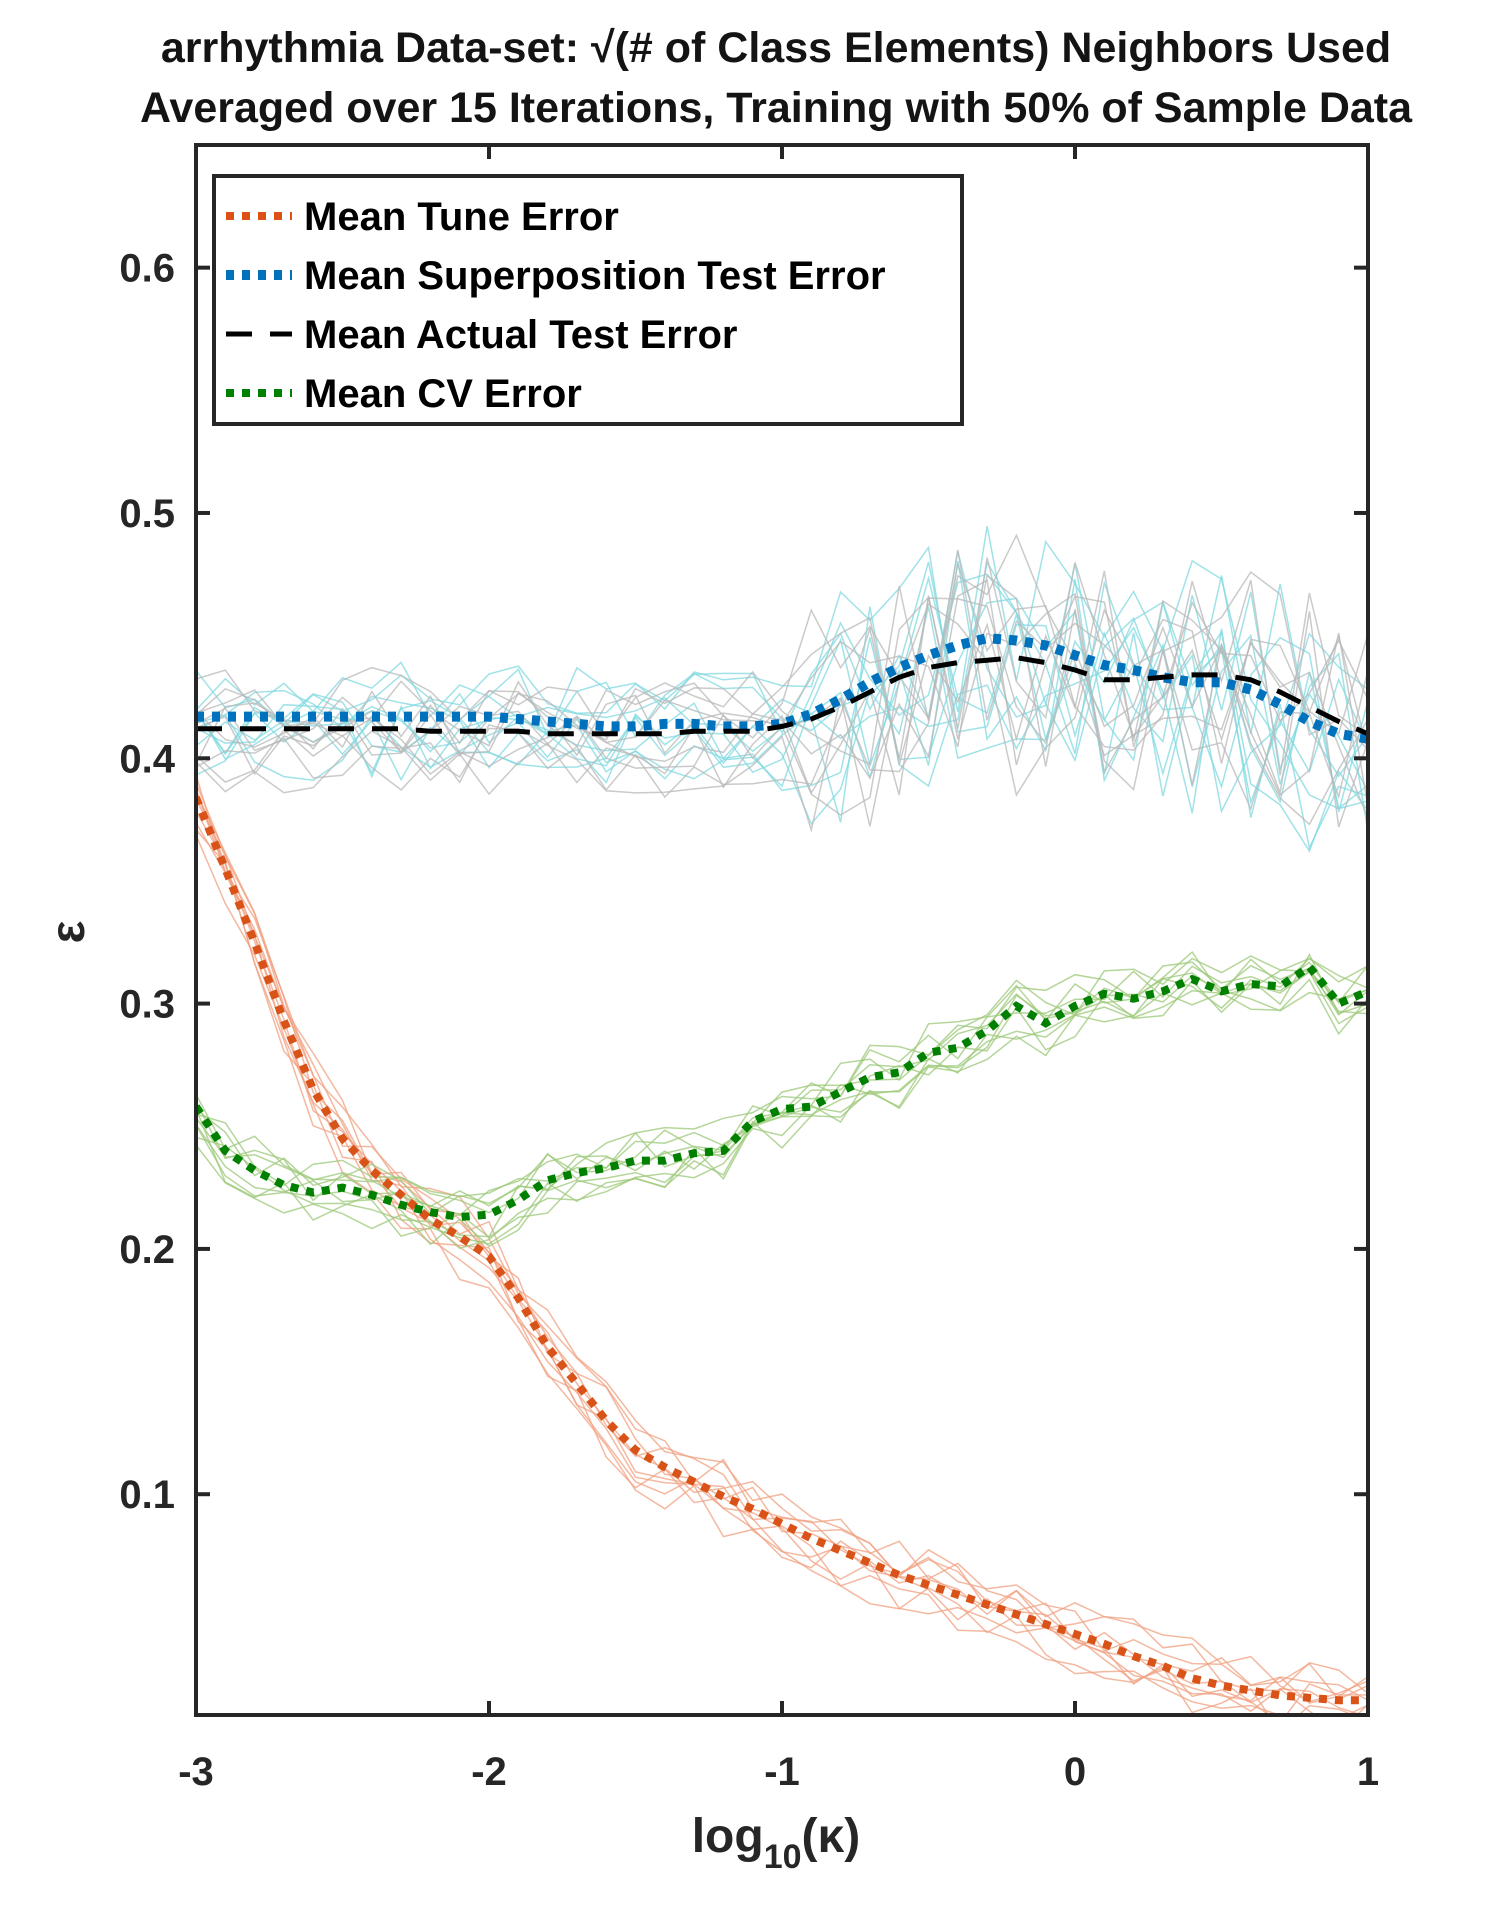 This screenshot has width=1501, height=1920. I want to click on legend-box, so click(588, 300).